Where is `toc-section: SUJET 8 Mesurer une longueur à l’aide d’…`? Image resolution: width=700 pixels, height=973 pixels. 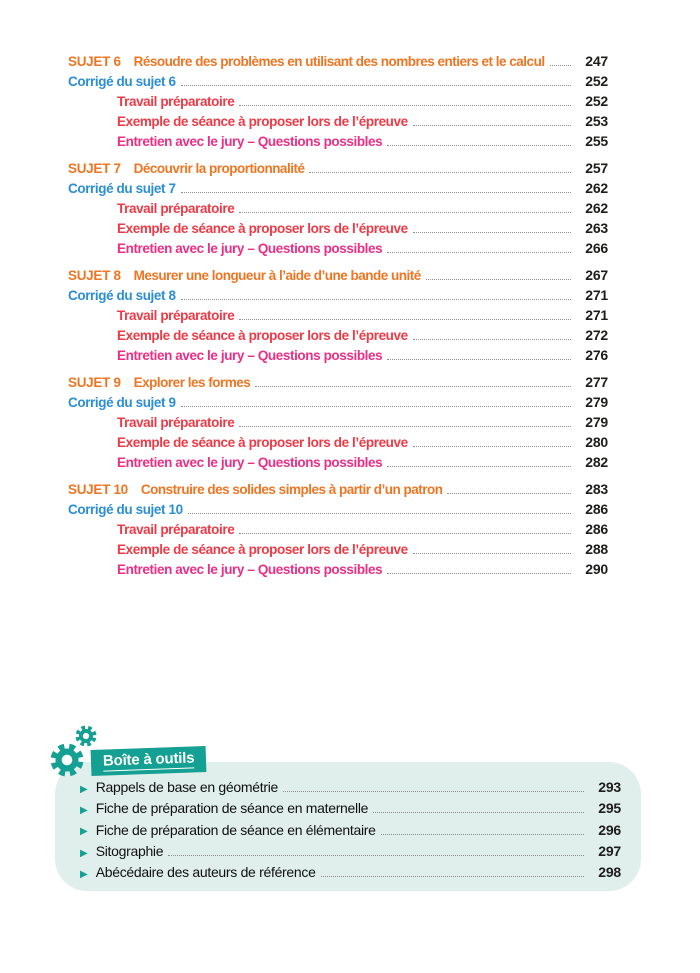
toc-section: SUJET 8 Mesurer une longueur à l’aide d’… is located at coordinates (338, 317).